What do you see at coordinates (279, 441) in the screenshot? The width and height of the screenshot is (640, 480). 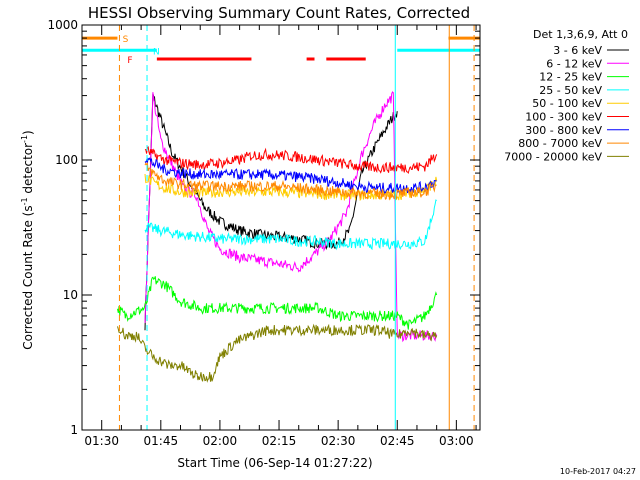 I see `x-tick-label-3: 02:15` at bounding box center [279, 441].